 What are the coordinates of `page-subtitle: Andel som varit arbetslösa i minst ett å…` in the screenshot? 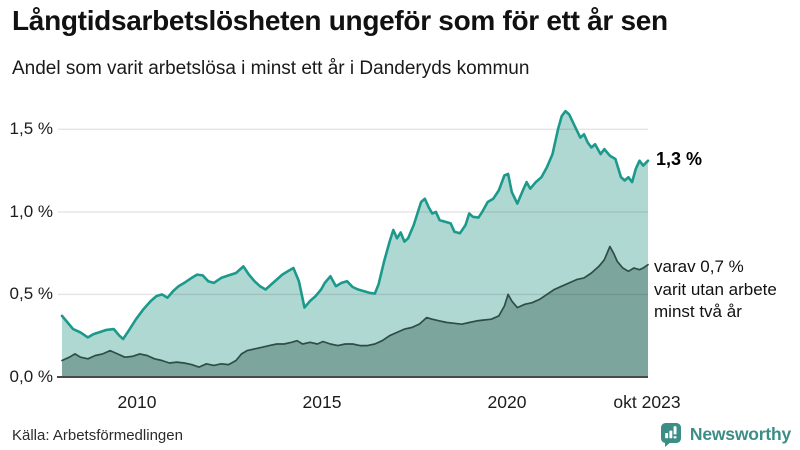 It's located at (271, 68).